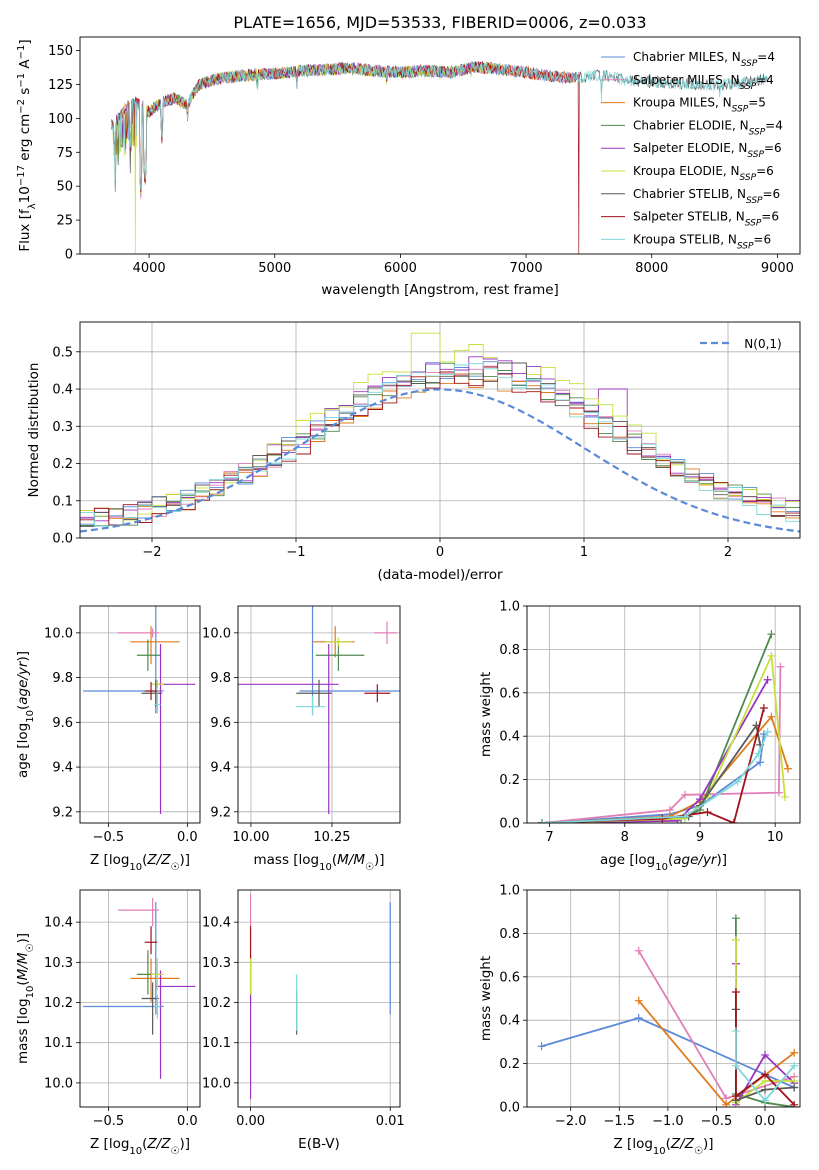 This screenshot has height=1170, width=819. Describe the element at coordinates (62, 464) in the screenshot. I see `y-tick-label: 0.2` at that location.